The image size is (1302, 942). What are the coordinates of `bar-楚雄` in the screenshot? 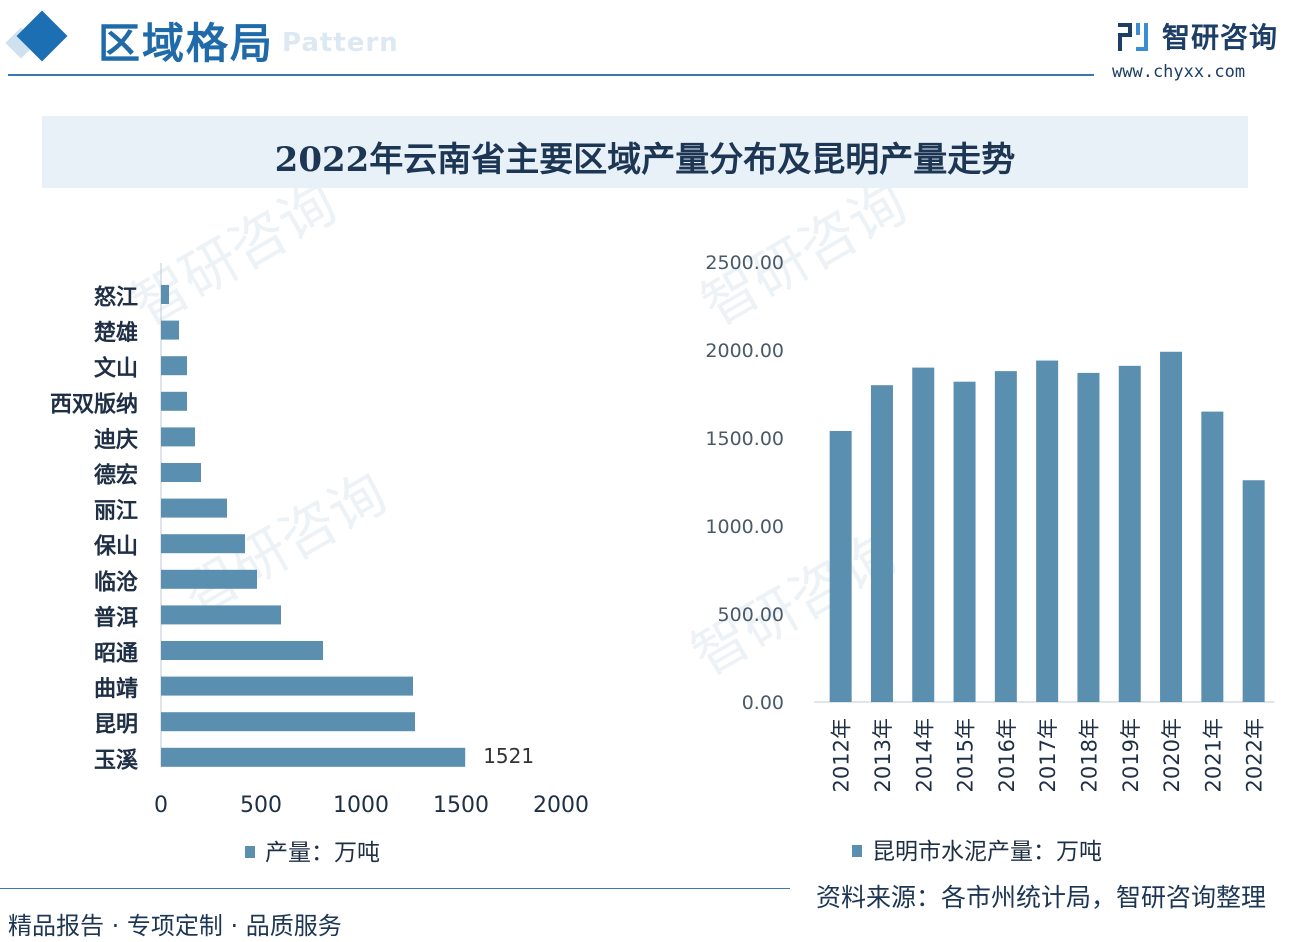 It's located at (170, 330).